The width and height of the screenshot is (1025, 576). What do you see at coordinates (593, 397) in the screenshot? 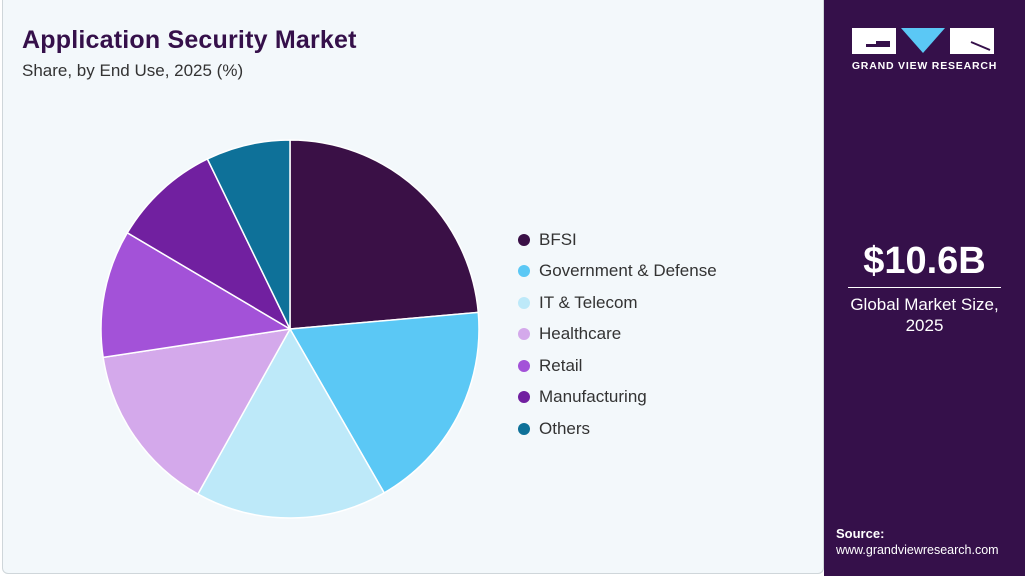
I see `legend-label: Manufacturing` at bounding box center [593, 397].